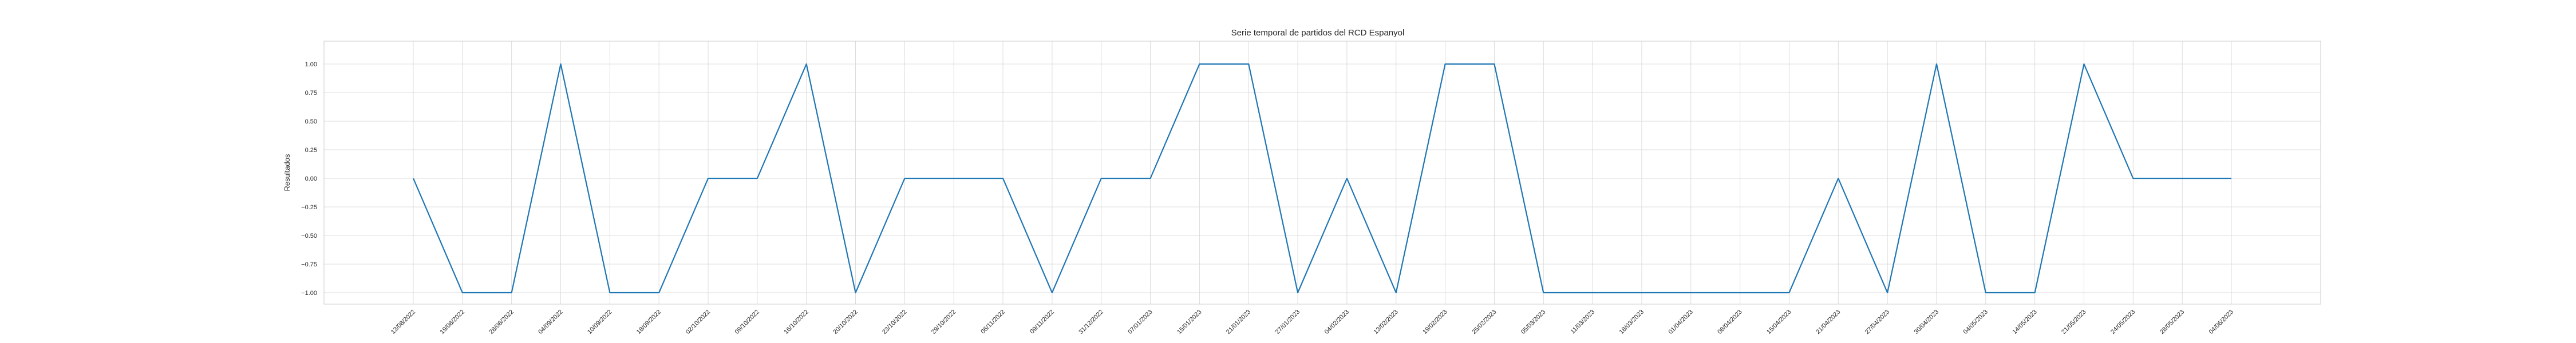 The height and width of the screenshot is (343, 2576). What do you see at coordinates (311, 64) in the screenshot?
I see `y-tick-label: 1.00` at bounding box center [311, 64].